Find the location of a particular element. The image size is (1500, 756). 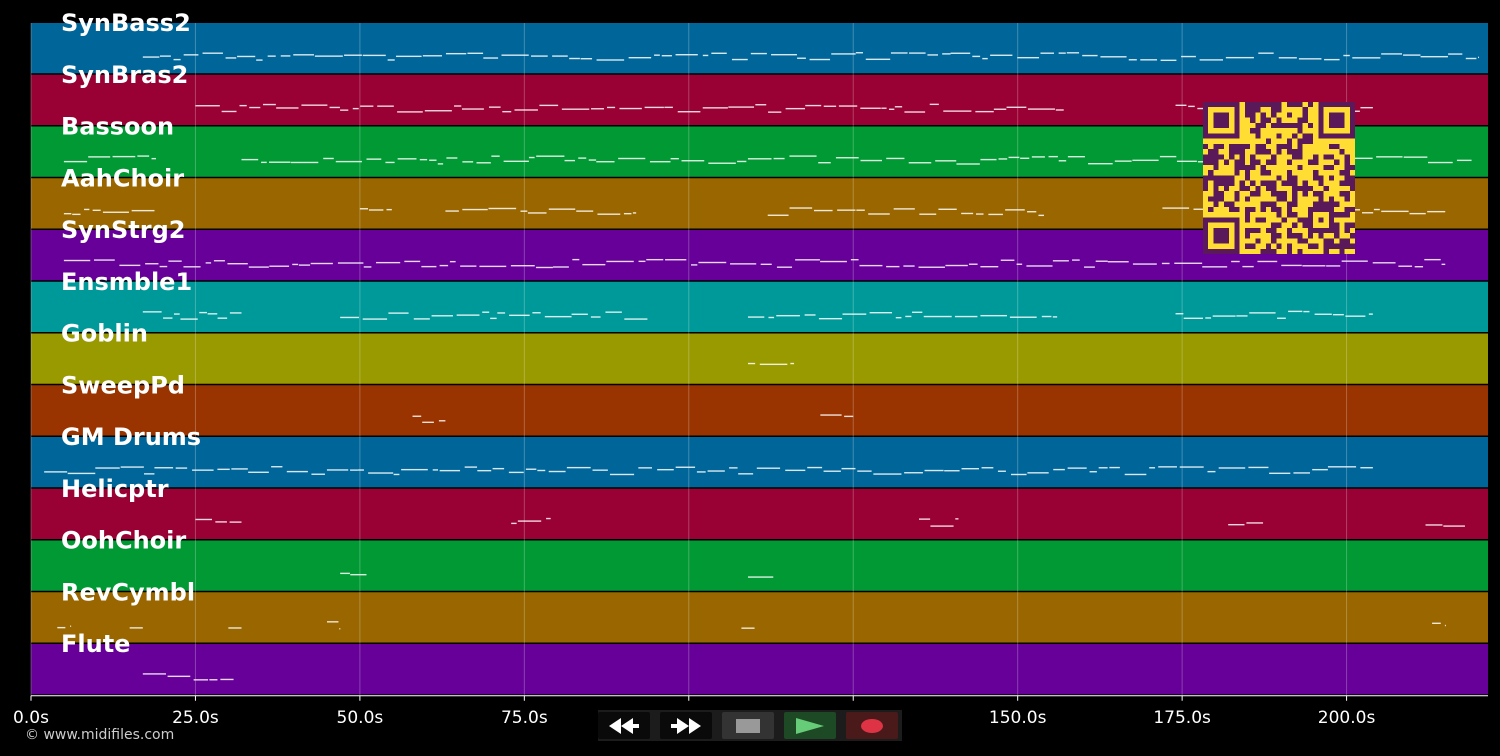

transport-controls is located at coordinates (750, 725).